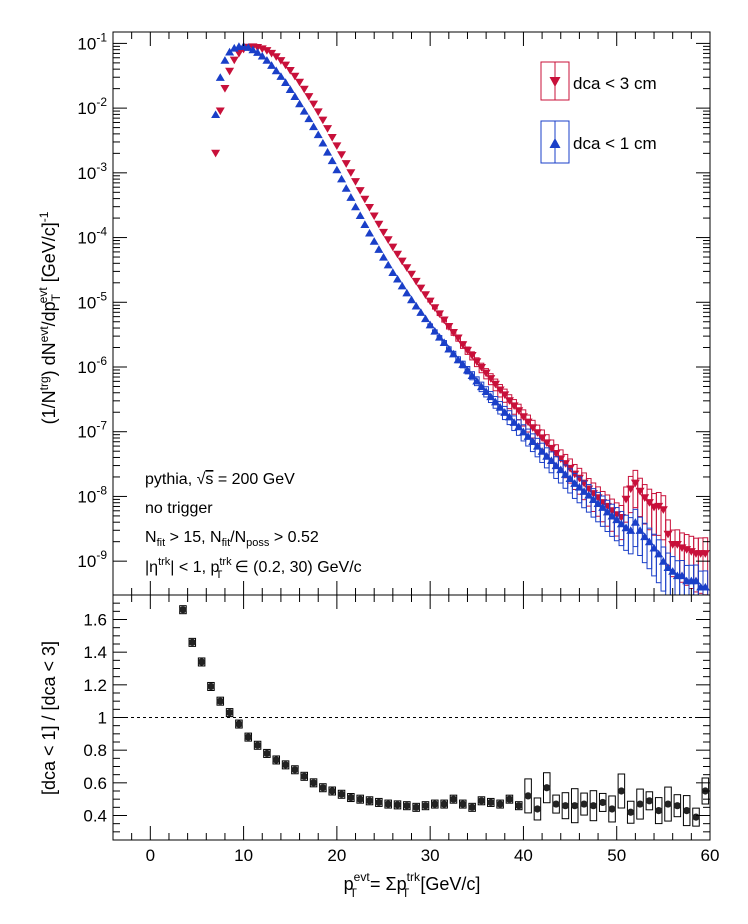 The width and height of the screenshot is (748, 924). What do you see at coordinates (243, 855) in the screenshot?
I see `x-tick-label: 10` at bounding box center [243, 855].